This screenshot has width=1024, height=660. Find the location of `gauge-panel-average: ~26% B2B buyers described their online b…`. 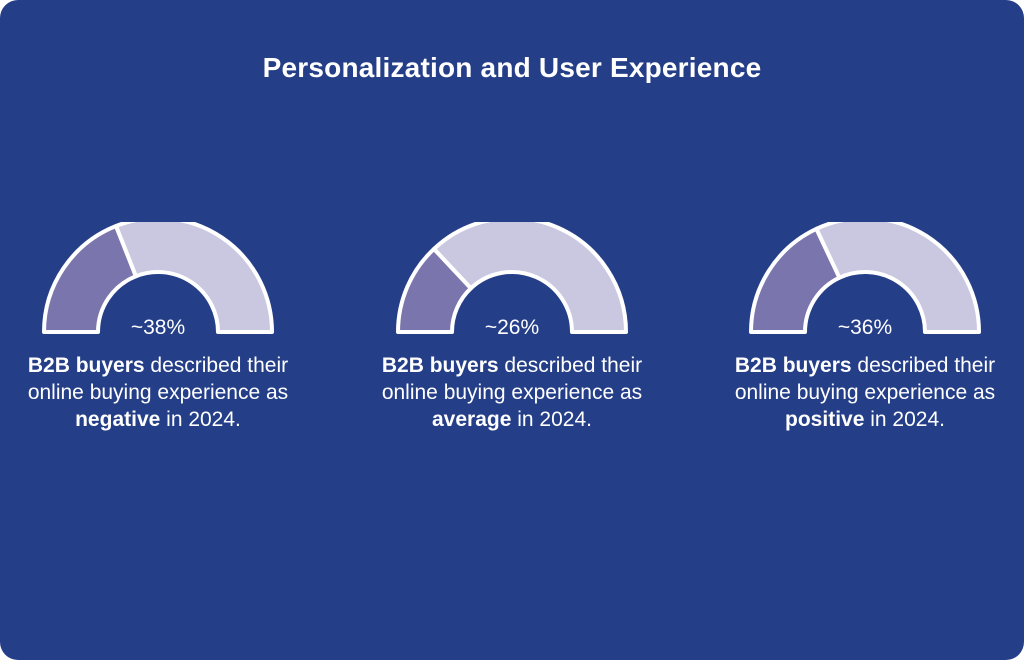

gauge-panel-average: ~26% B2B buyers described their online b… is located at coordinates (512, 352).